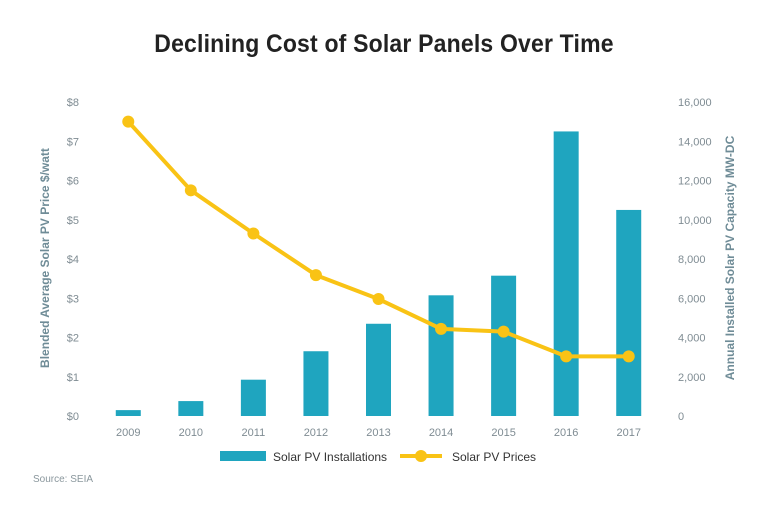  Describe the element at coordinates (243, 456) in the screenshot. I see `legend-bar-swatch` at that location.